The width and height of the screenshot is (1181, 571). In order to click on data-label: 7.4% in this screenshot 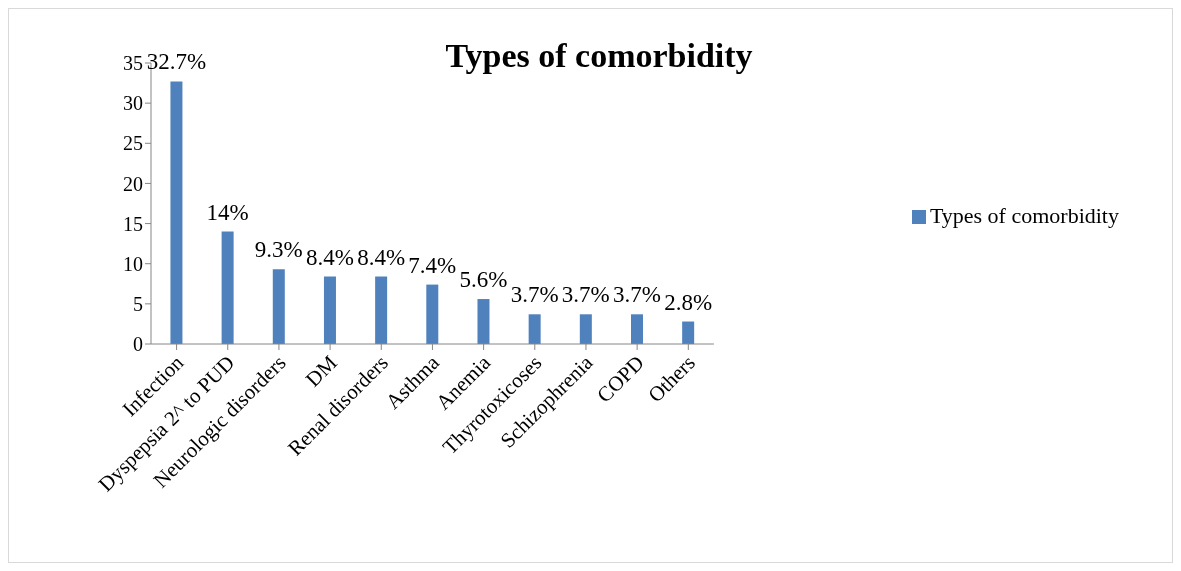, I will do `click(432, 265)`.